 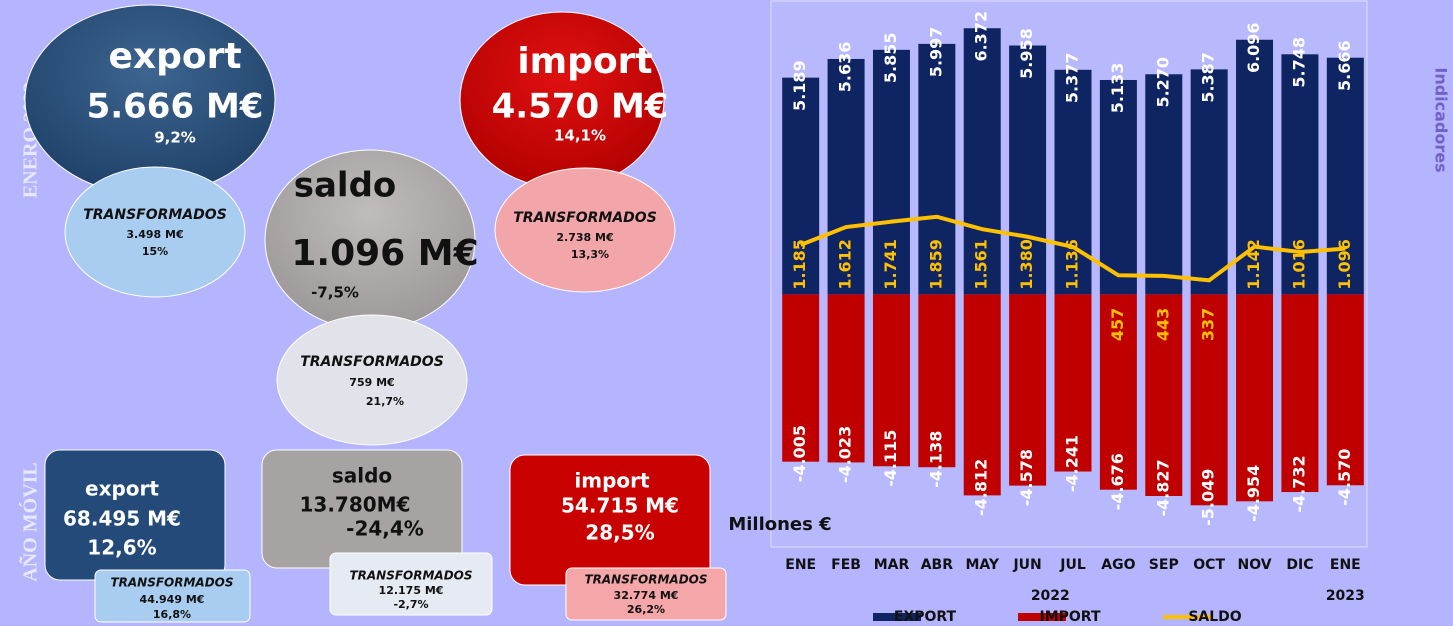 I want to click on change: -24,4%, so click(x=385, y=529).